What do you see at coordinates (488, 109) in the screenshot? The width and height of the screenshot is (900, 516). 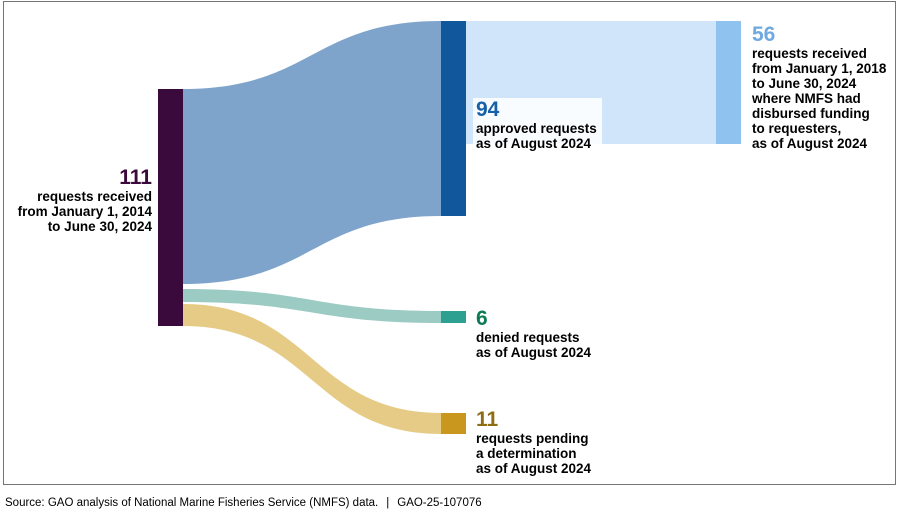 I see `approved-count: 94` at bounding box center [488, 109].